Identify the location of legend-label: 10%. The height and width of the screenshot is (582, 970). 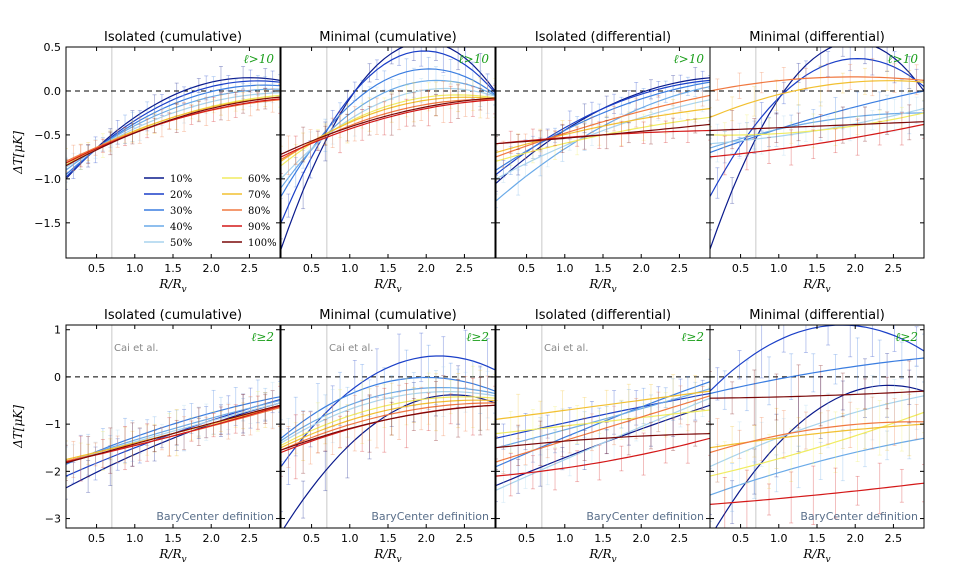
(181, 179).